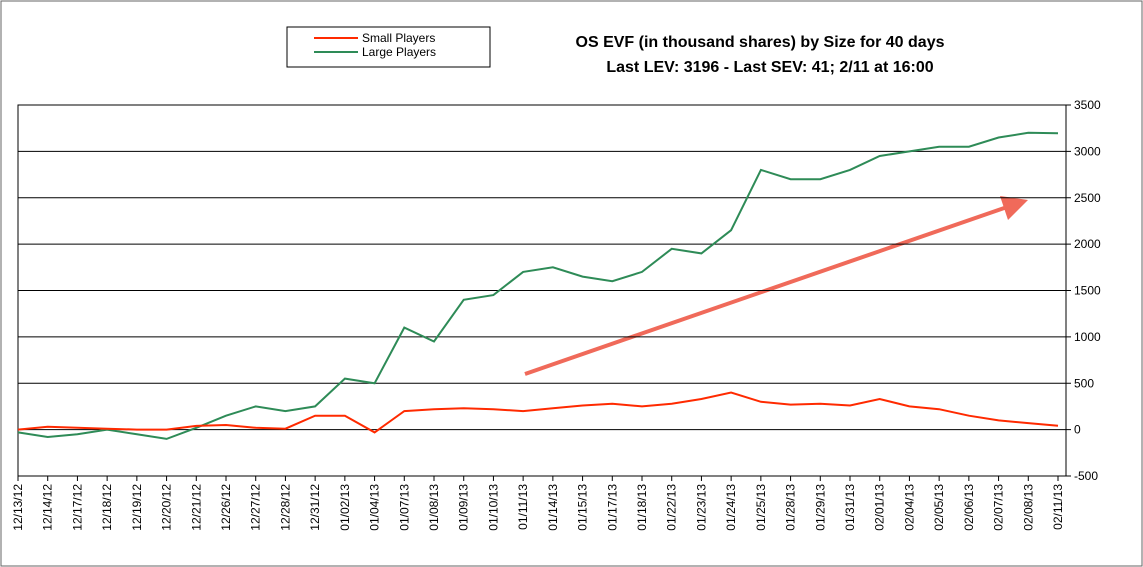 The image size is (1143, 567). Describe the element at coordinates (77, 507) in the screenshot. I see `x-tick-label: 12/17/12` at that location.